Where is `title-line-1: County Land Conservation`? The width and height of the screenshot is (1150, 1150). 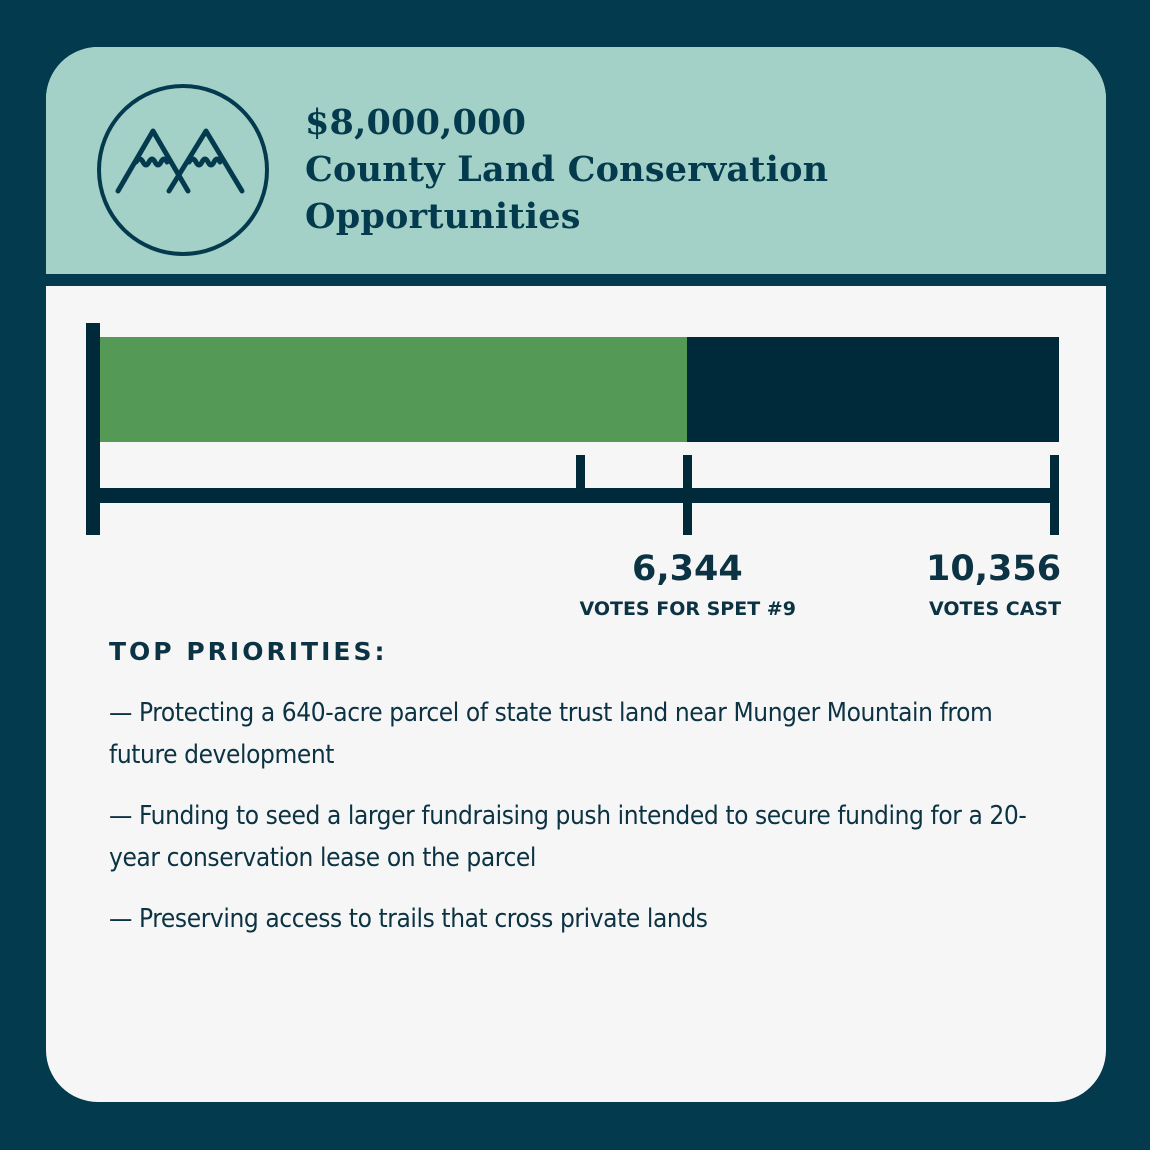
title-line-1: County Land Conservation is located at coordinates (567, 169).